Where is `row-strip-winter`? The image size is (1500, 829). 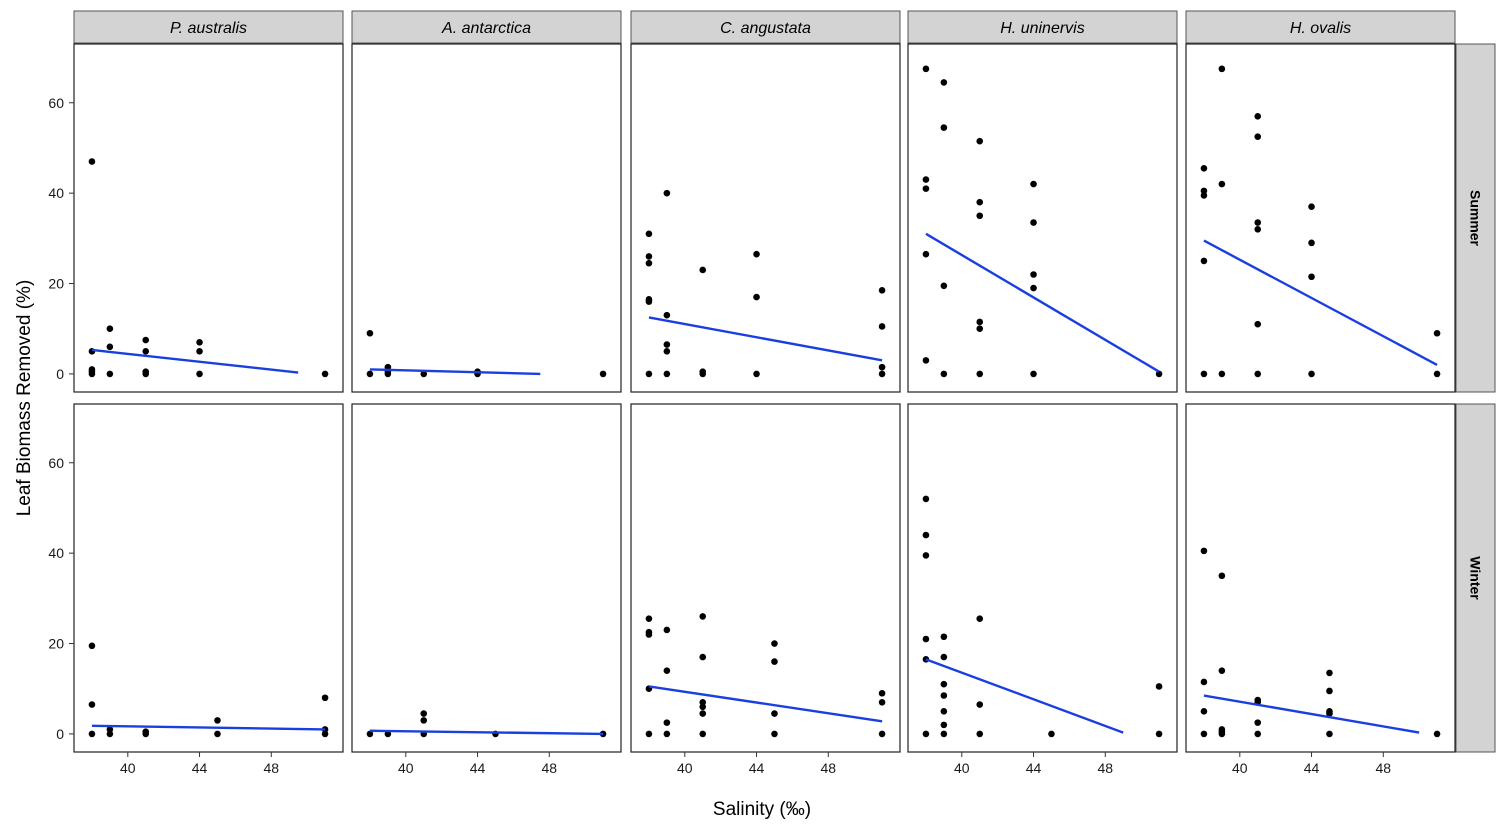 row-strip-winter is located at coordinates (1475, 578).